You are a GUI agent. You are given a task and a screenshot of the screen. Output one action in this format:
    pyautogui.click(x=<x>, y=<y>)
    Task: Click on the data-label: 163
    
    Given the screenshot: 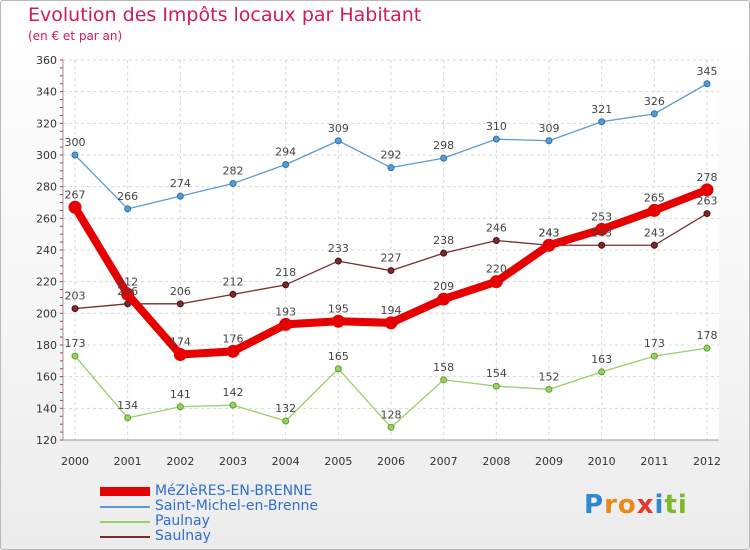 What is the action you would take?
    pyautogui.click(x=601, y=359)
    